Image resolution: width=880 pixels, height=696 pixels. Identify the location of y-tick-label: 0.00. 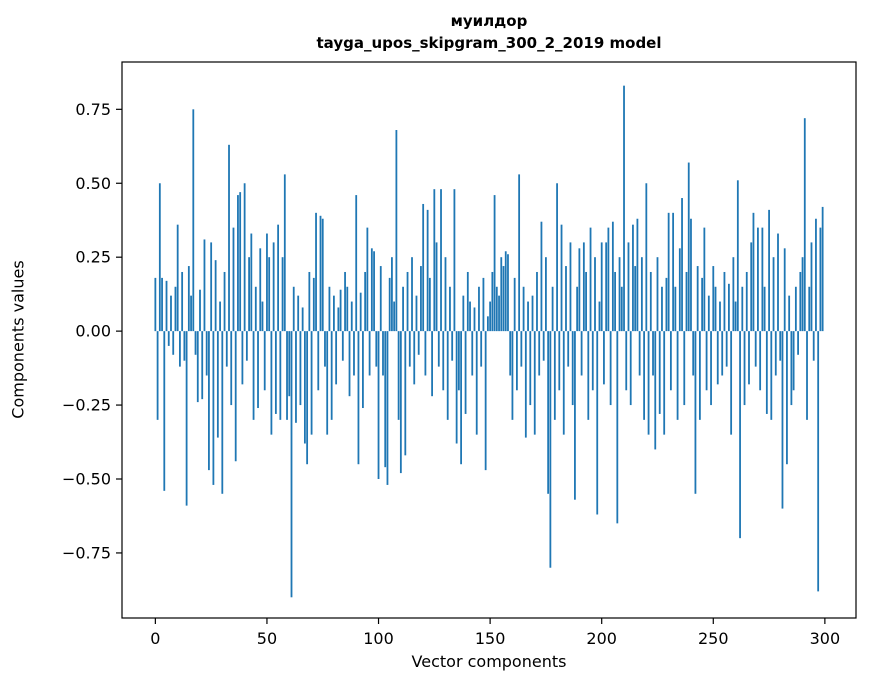
(93, 331).